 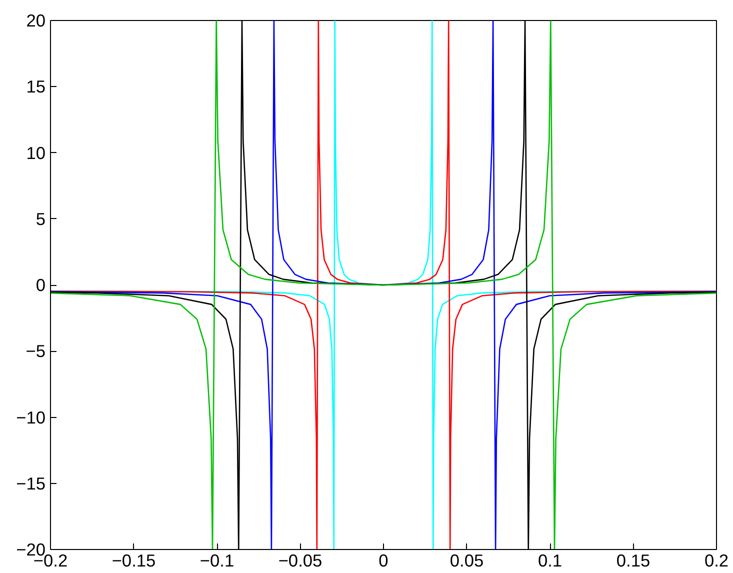 I want to click on x-tick-label: 0, so click(x=383, y=560).